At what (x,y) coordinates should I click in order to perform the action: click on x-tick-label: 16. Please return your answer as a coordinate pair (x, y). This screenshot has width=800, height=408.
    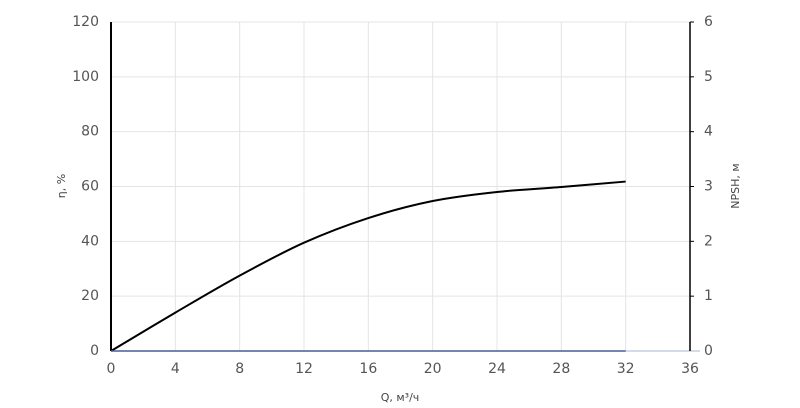
    Looking at the image, I should click on (368, 369).